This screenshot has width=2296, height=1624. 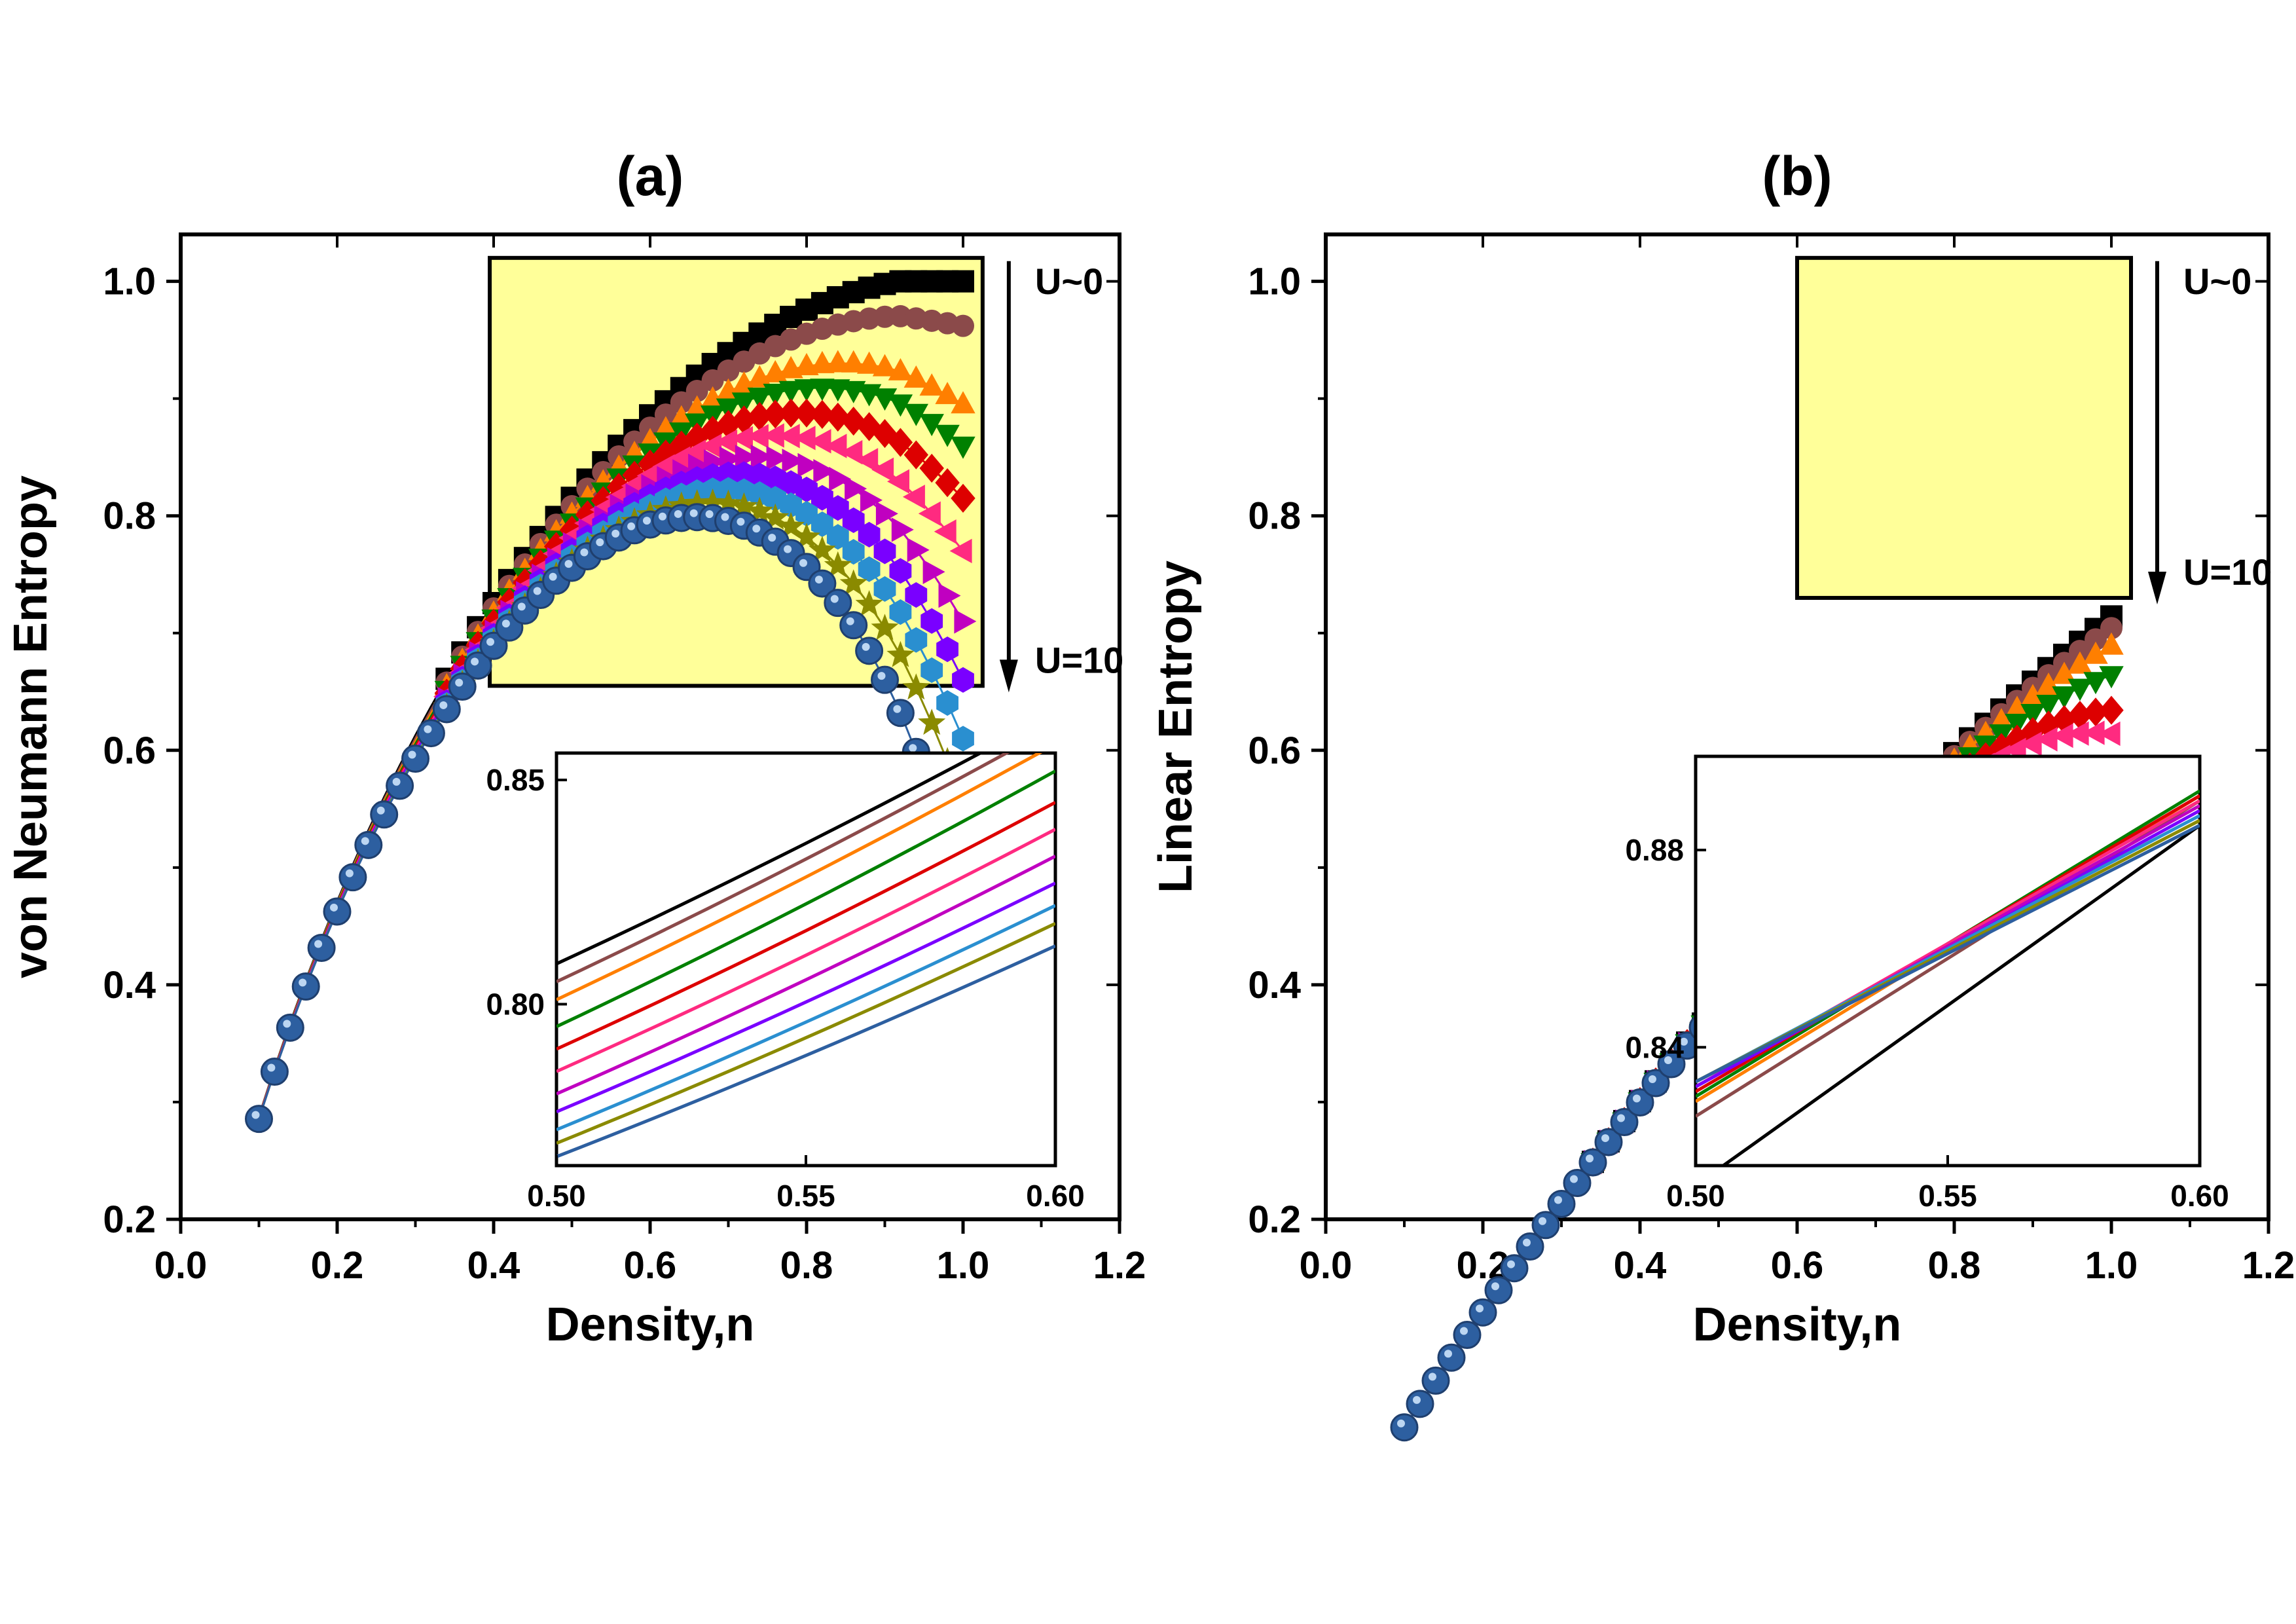 What do you see at coordinates (650, 1265) in the screenshot?
I see `x-tick-label: 0.6` at bounding box center [650, 1265].